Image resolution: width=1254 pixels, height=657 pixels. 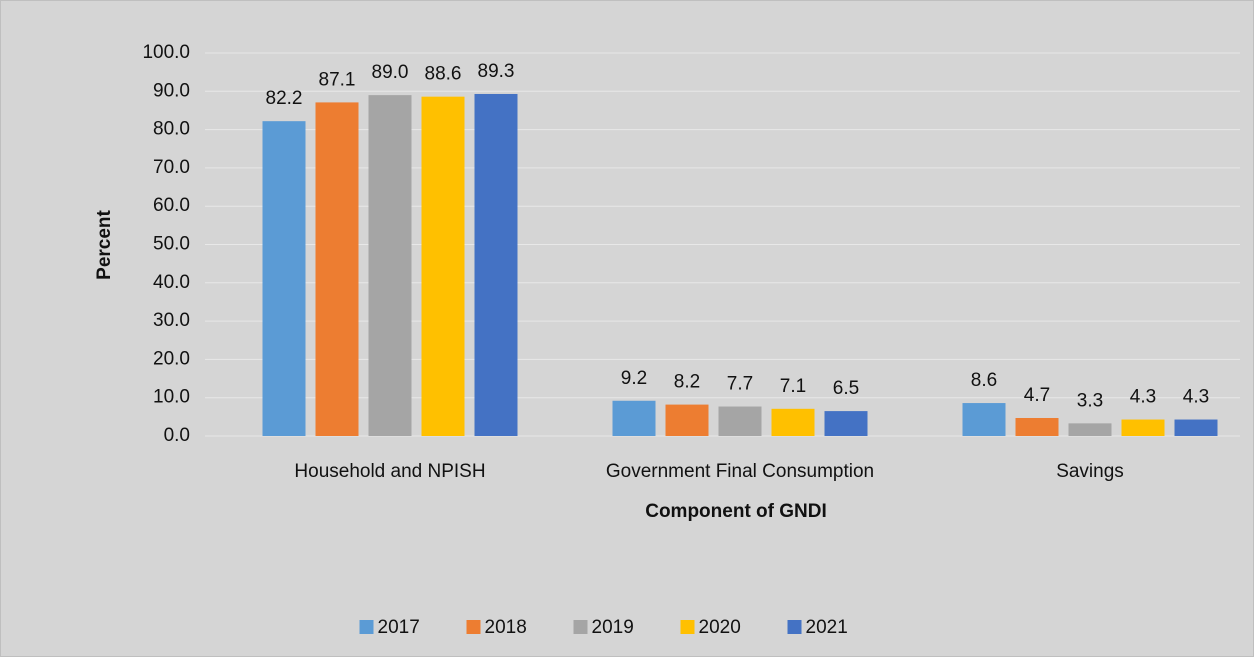 What do you see at coordinates (171, 205) in the screenshot?
I see `y-tick-label: 60.0` at bounding box center [171, 205].